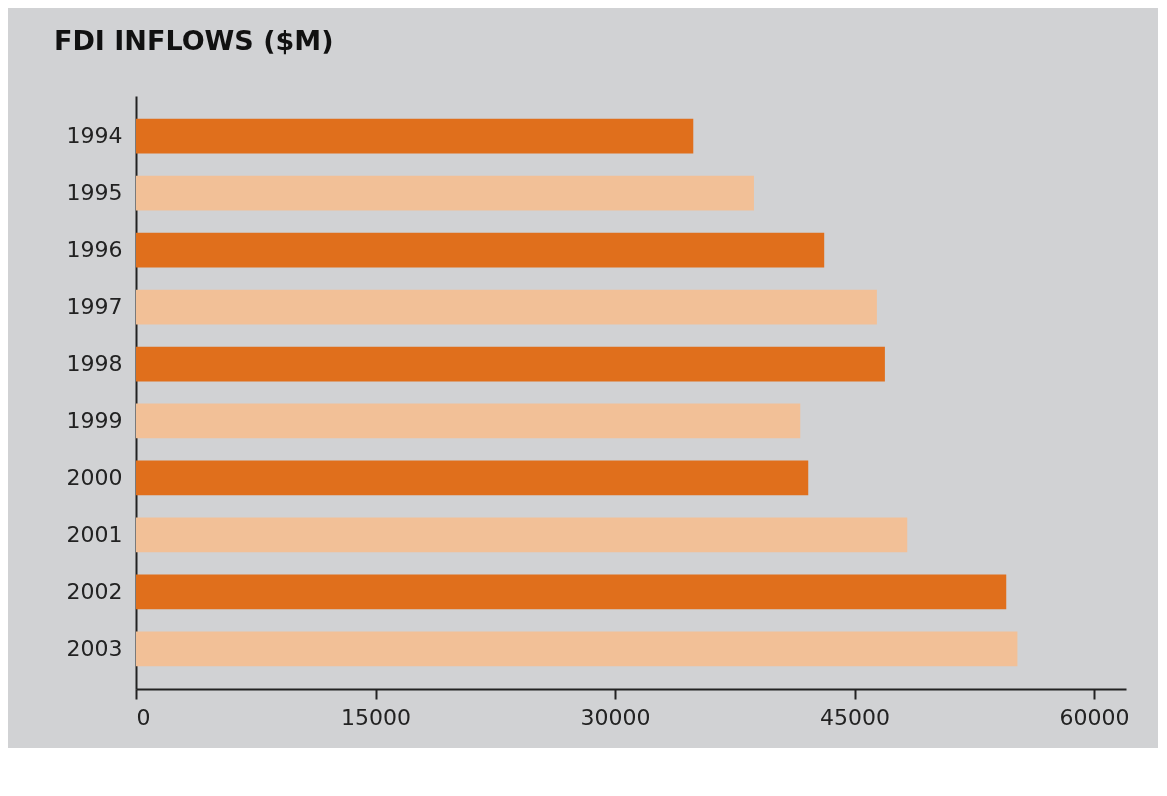 The width and height of the screenshot is (1167, 796). I want to click on y-tick-label: 1994, so click(94, 136).